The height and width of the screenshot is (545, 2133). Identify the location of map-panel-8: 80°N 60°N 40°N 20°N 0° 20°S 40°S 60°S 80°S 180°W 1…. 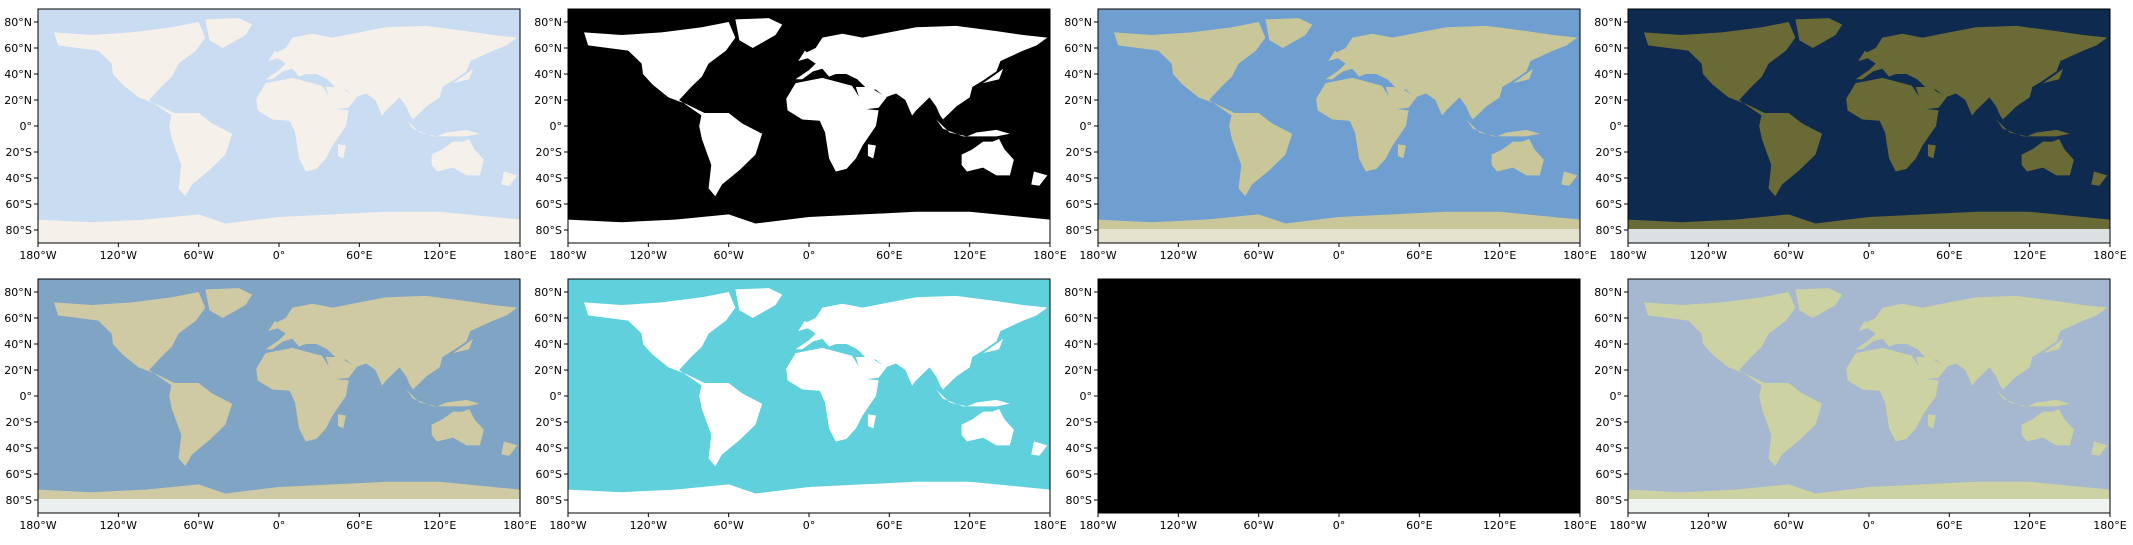
(1860, 405).